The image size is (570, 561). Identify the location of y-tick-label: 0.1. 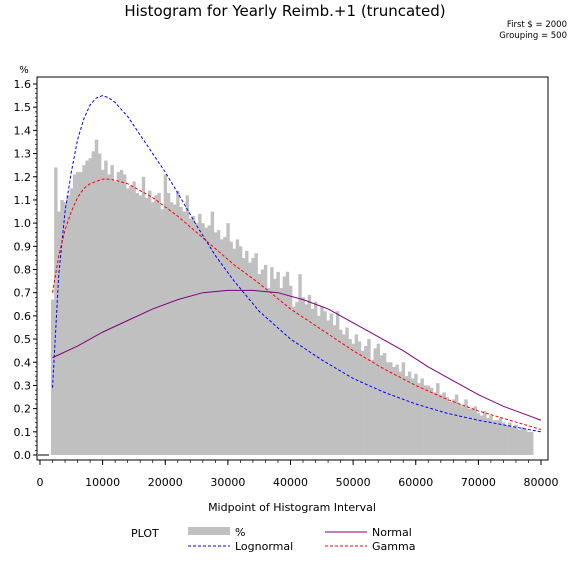
(23, 432).